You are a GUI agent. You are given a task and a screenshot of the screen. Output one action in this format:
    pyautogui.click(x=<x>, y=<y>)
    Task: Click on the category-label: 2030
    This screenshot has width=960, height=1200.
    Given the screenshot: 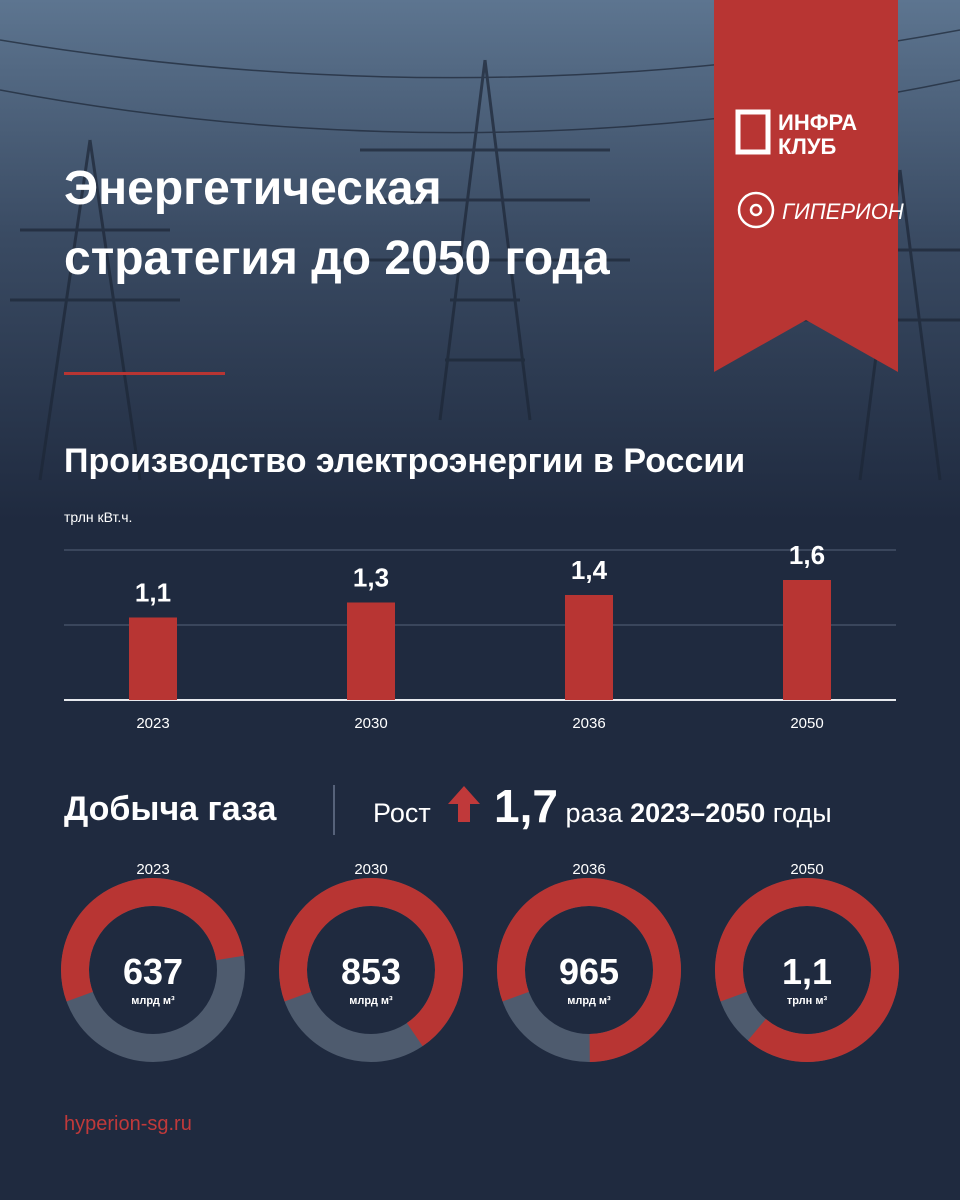 What is the action you would take?
    pyautogui.click(x=370, y=869)
    